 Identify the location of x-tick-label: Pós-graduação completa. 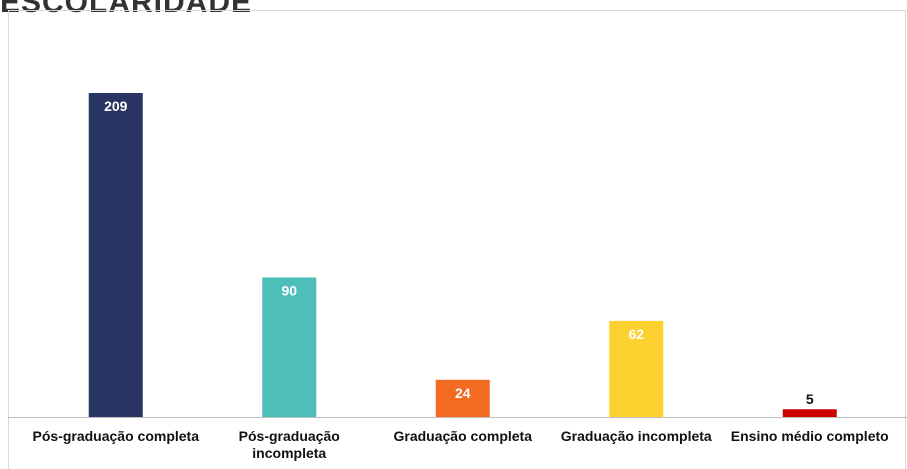
(116, 436).